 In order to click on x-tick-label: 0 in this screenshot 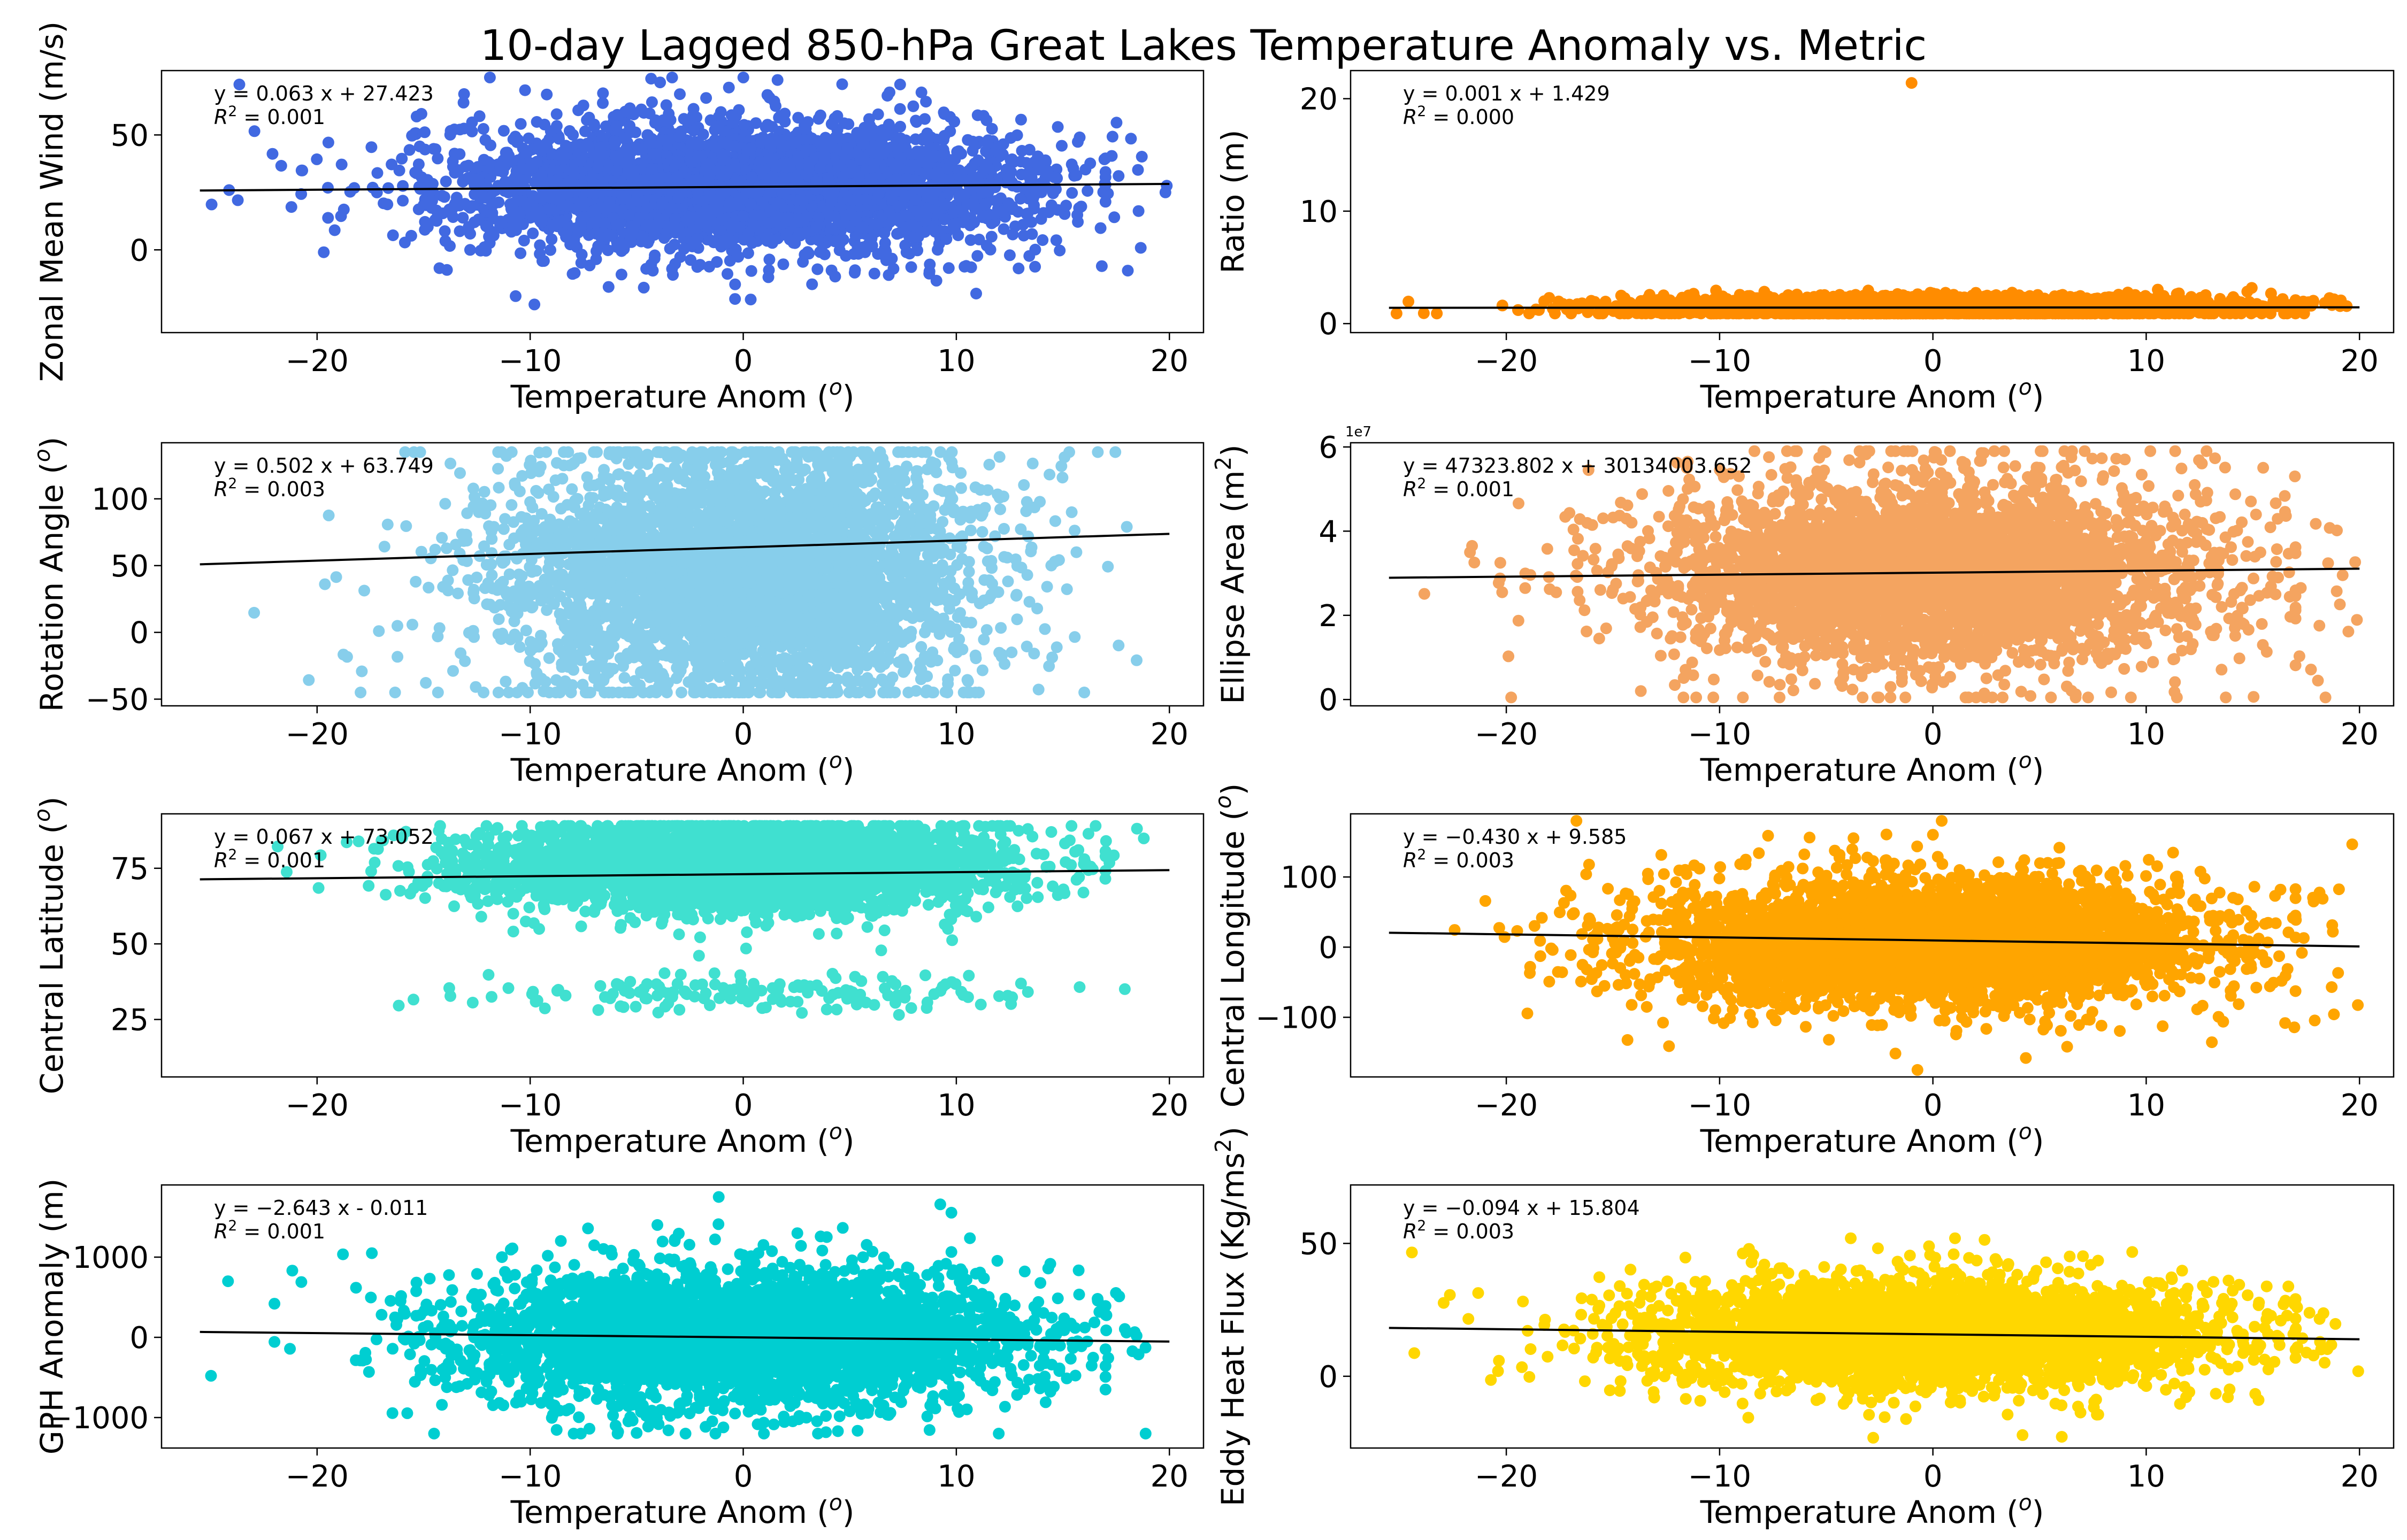, I will do `click(743, 361)`.